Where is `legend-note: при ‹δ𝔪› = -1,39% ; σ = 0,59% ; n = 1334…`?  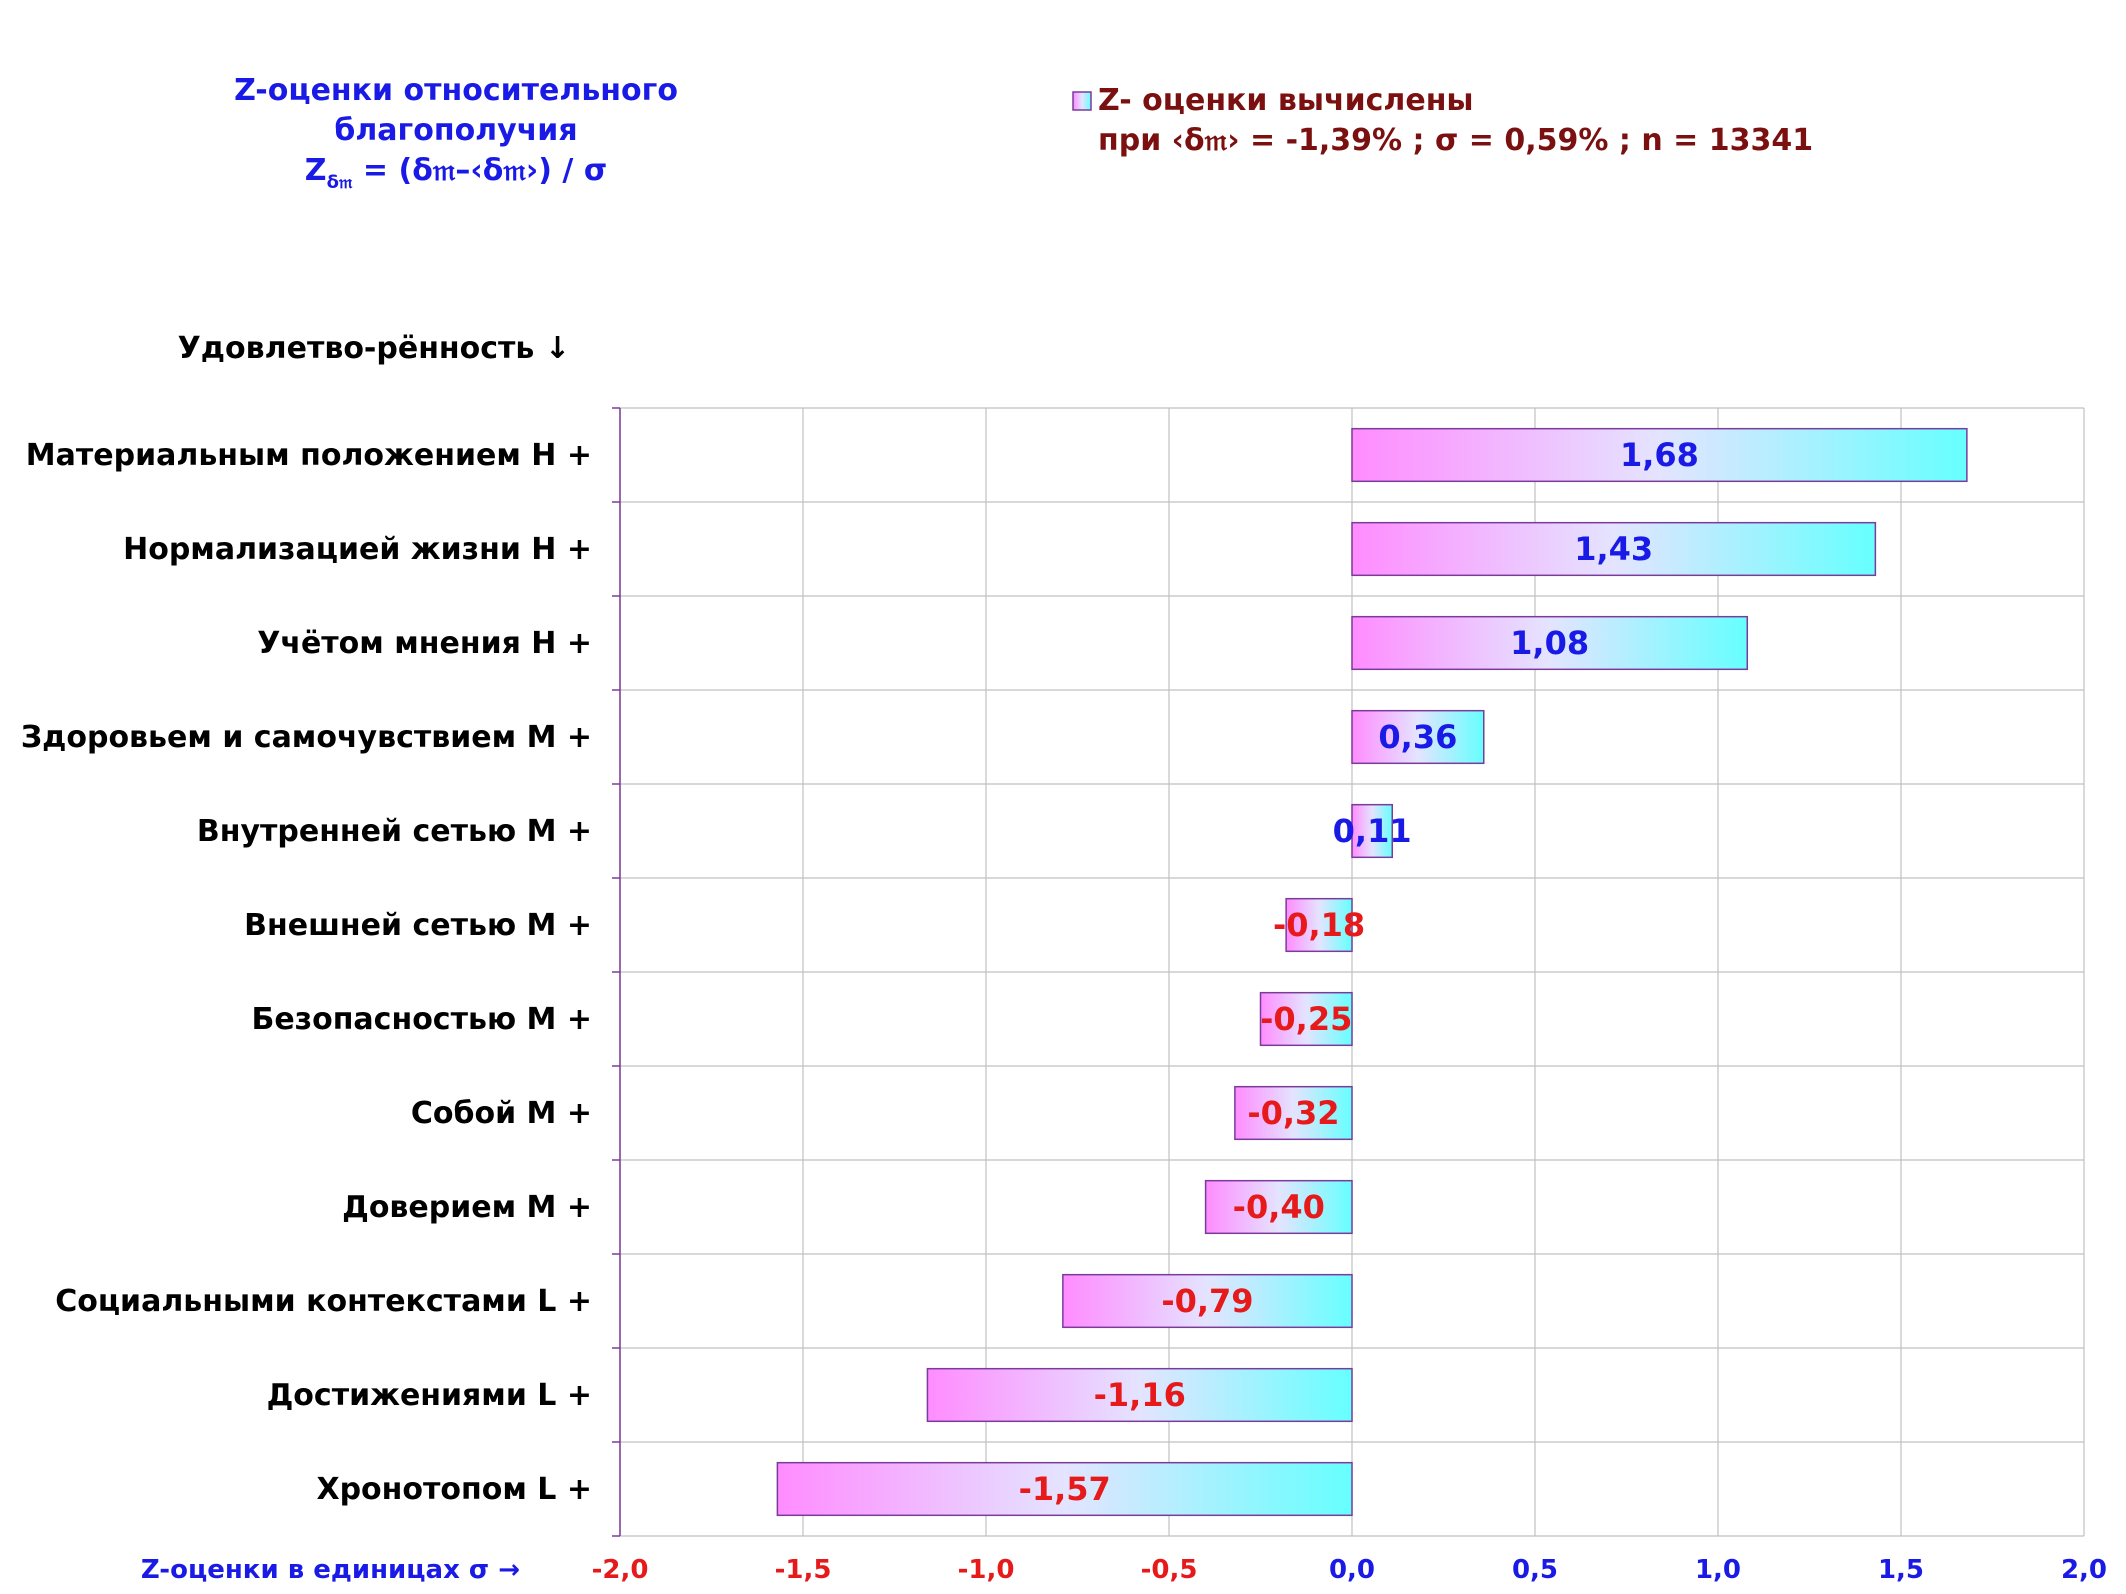
legend-note: при ‹δ𝔪› = -1,39% ; σ = 0,59% ; n = 1334… is located at coordinates (1455, 140).